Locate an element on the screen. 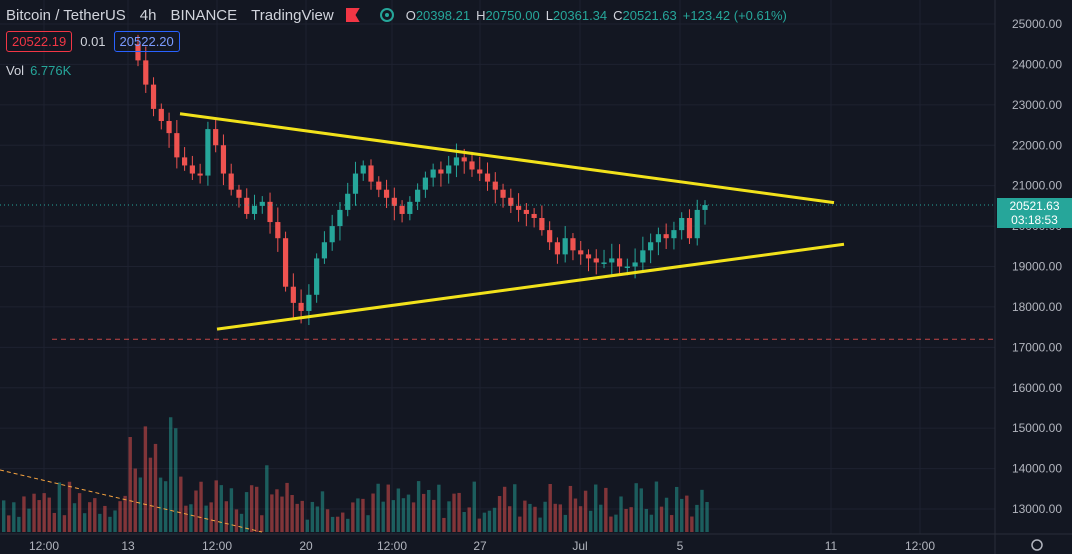 The height and width of the screenshot is (554, 1072). x-tick-label: 11 is located at coordinates (831, 546).